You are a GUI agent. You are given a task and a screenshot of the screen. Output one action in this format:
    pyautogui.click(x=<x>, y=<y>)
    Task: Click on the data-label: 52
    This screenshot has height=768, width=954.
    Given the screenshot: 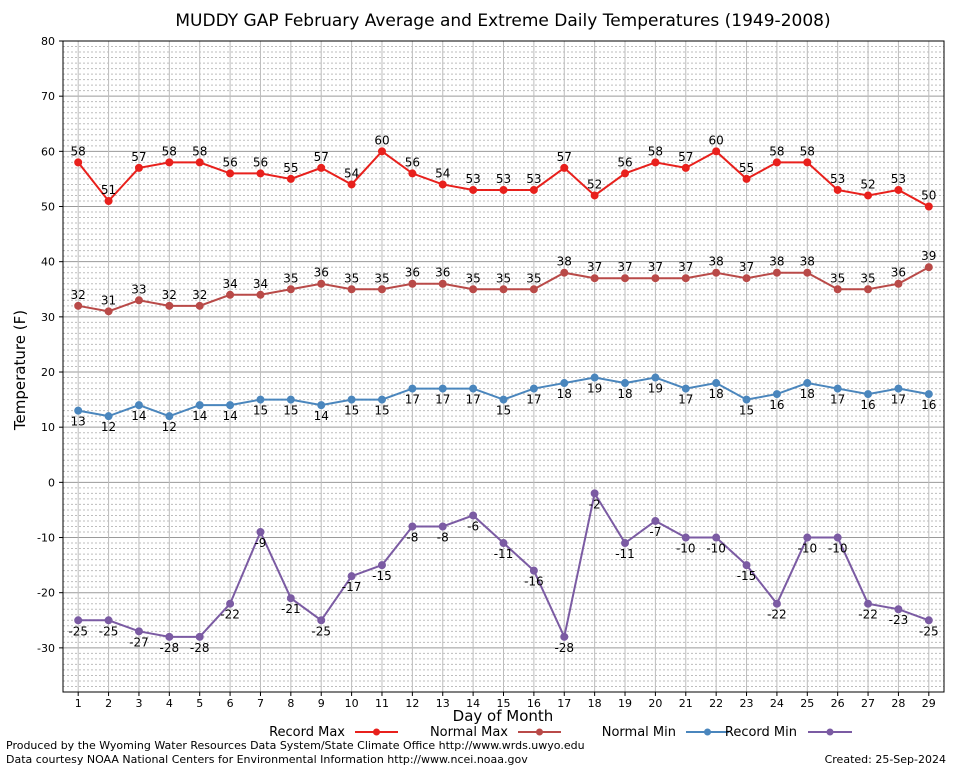 What is the action you would take?
    pyautogui.click(x=867, y=184)
    